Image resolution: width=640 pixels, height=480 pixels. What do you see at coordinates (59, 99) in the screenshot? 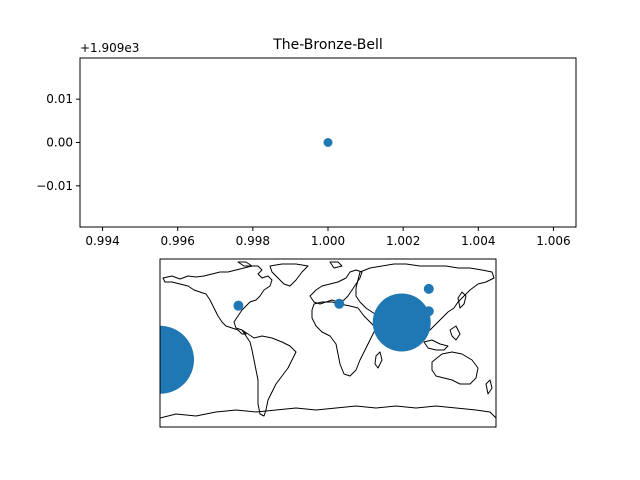
I see `y-tick-label: 0.01` at bounding box center [59, 99].